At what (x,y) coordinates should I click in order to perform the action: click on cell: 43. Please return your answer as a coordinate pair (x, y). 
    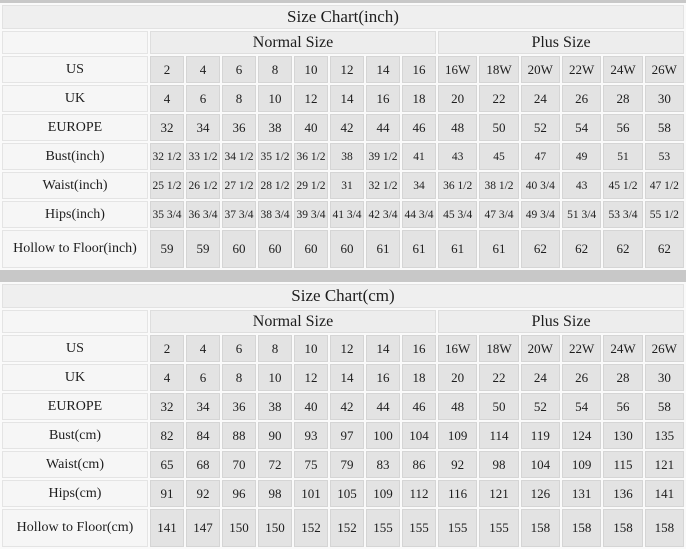
    Looking at the image, I should click on (581, 185).